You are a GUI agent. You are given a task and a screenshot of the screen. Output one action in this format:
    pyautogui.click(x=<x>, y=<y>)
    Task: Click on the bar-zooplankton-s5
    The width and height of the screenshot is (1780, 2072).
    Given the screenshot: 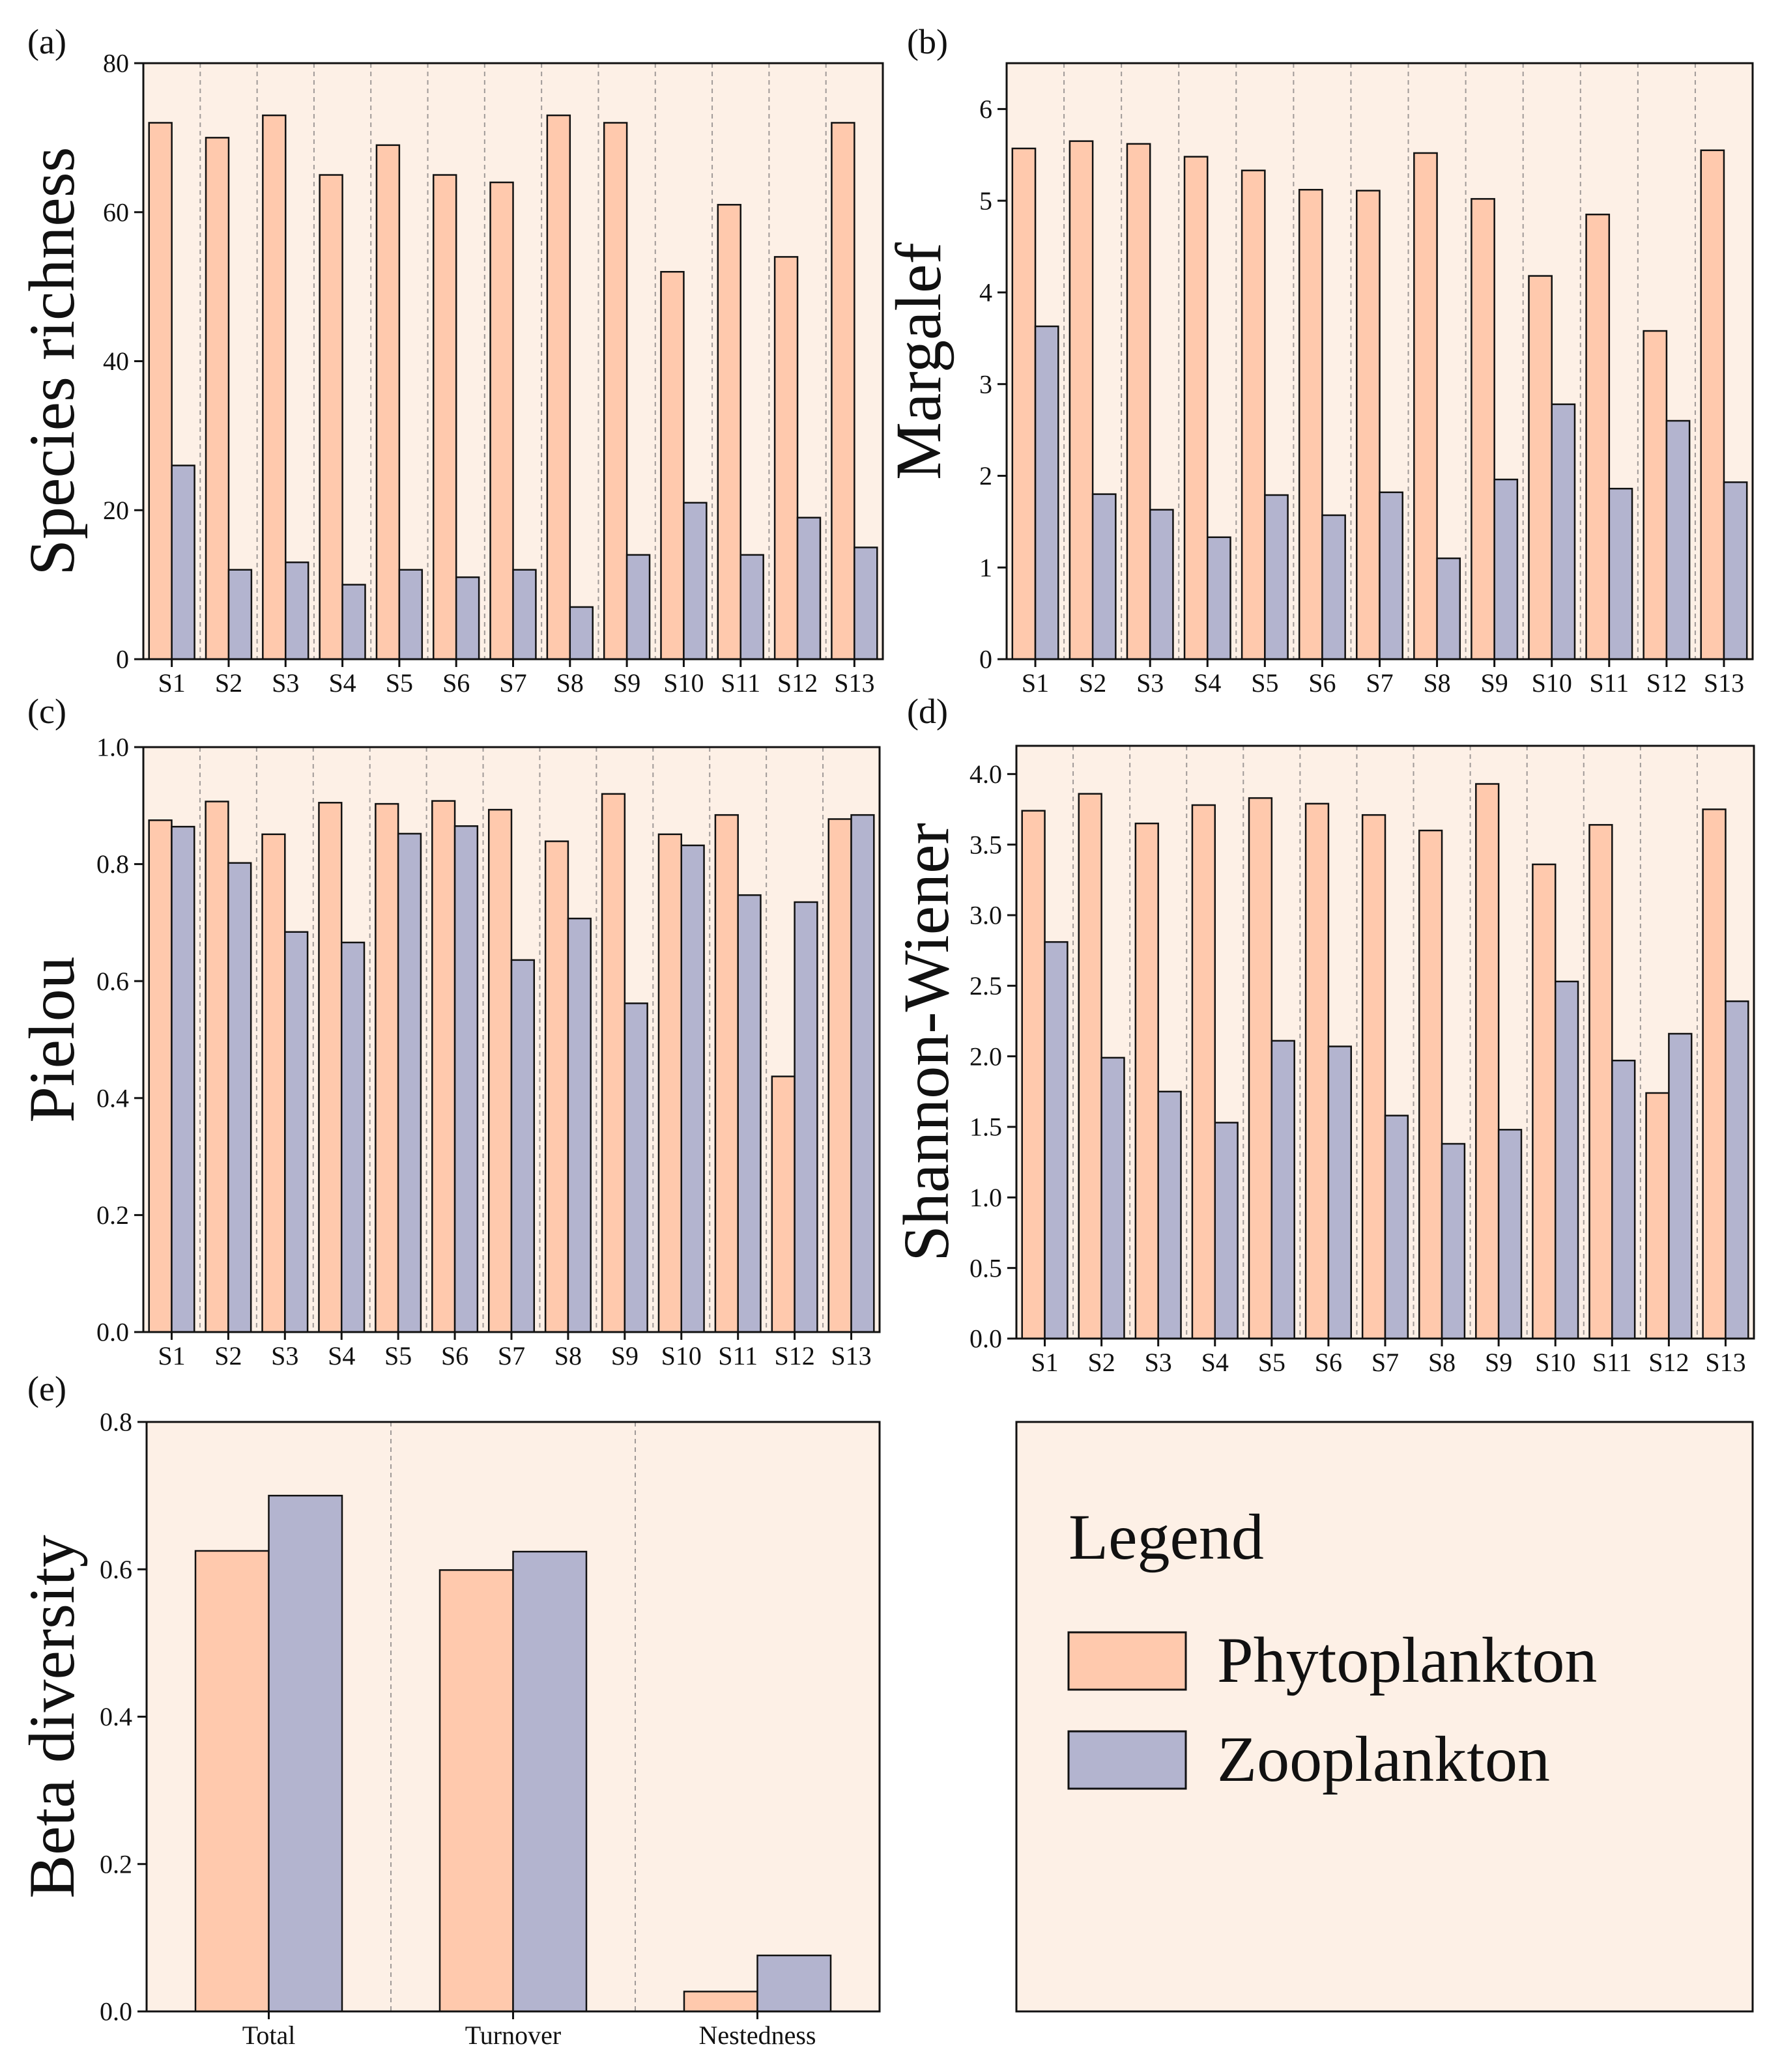 What is the action you would take?
    pyautogui.click(x=1276, y=577)
    